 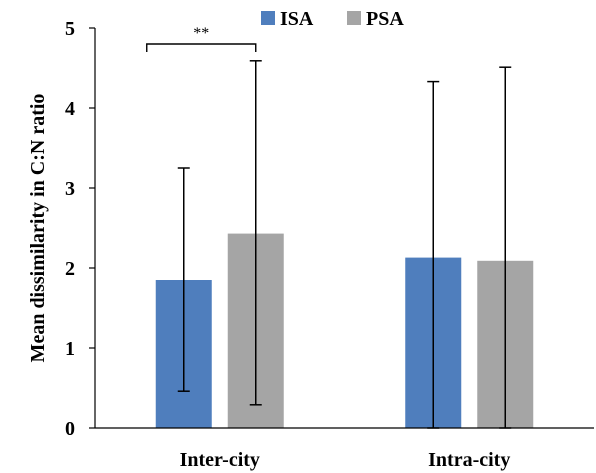 I want to click on legend-swatch-isa, so click(x=268, y=18).